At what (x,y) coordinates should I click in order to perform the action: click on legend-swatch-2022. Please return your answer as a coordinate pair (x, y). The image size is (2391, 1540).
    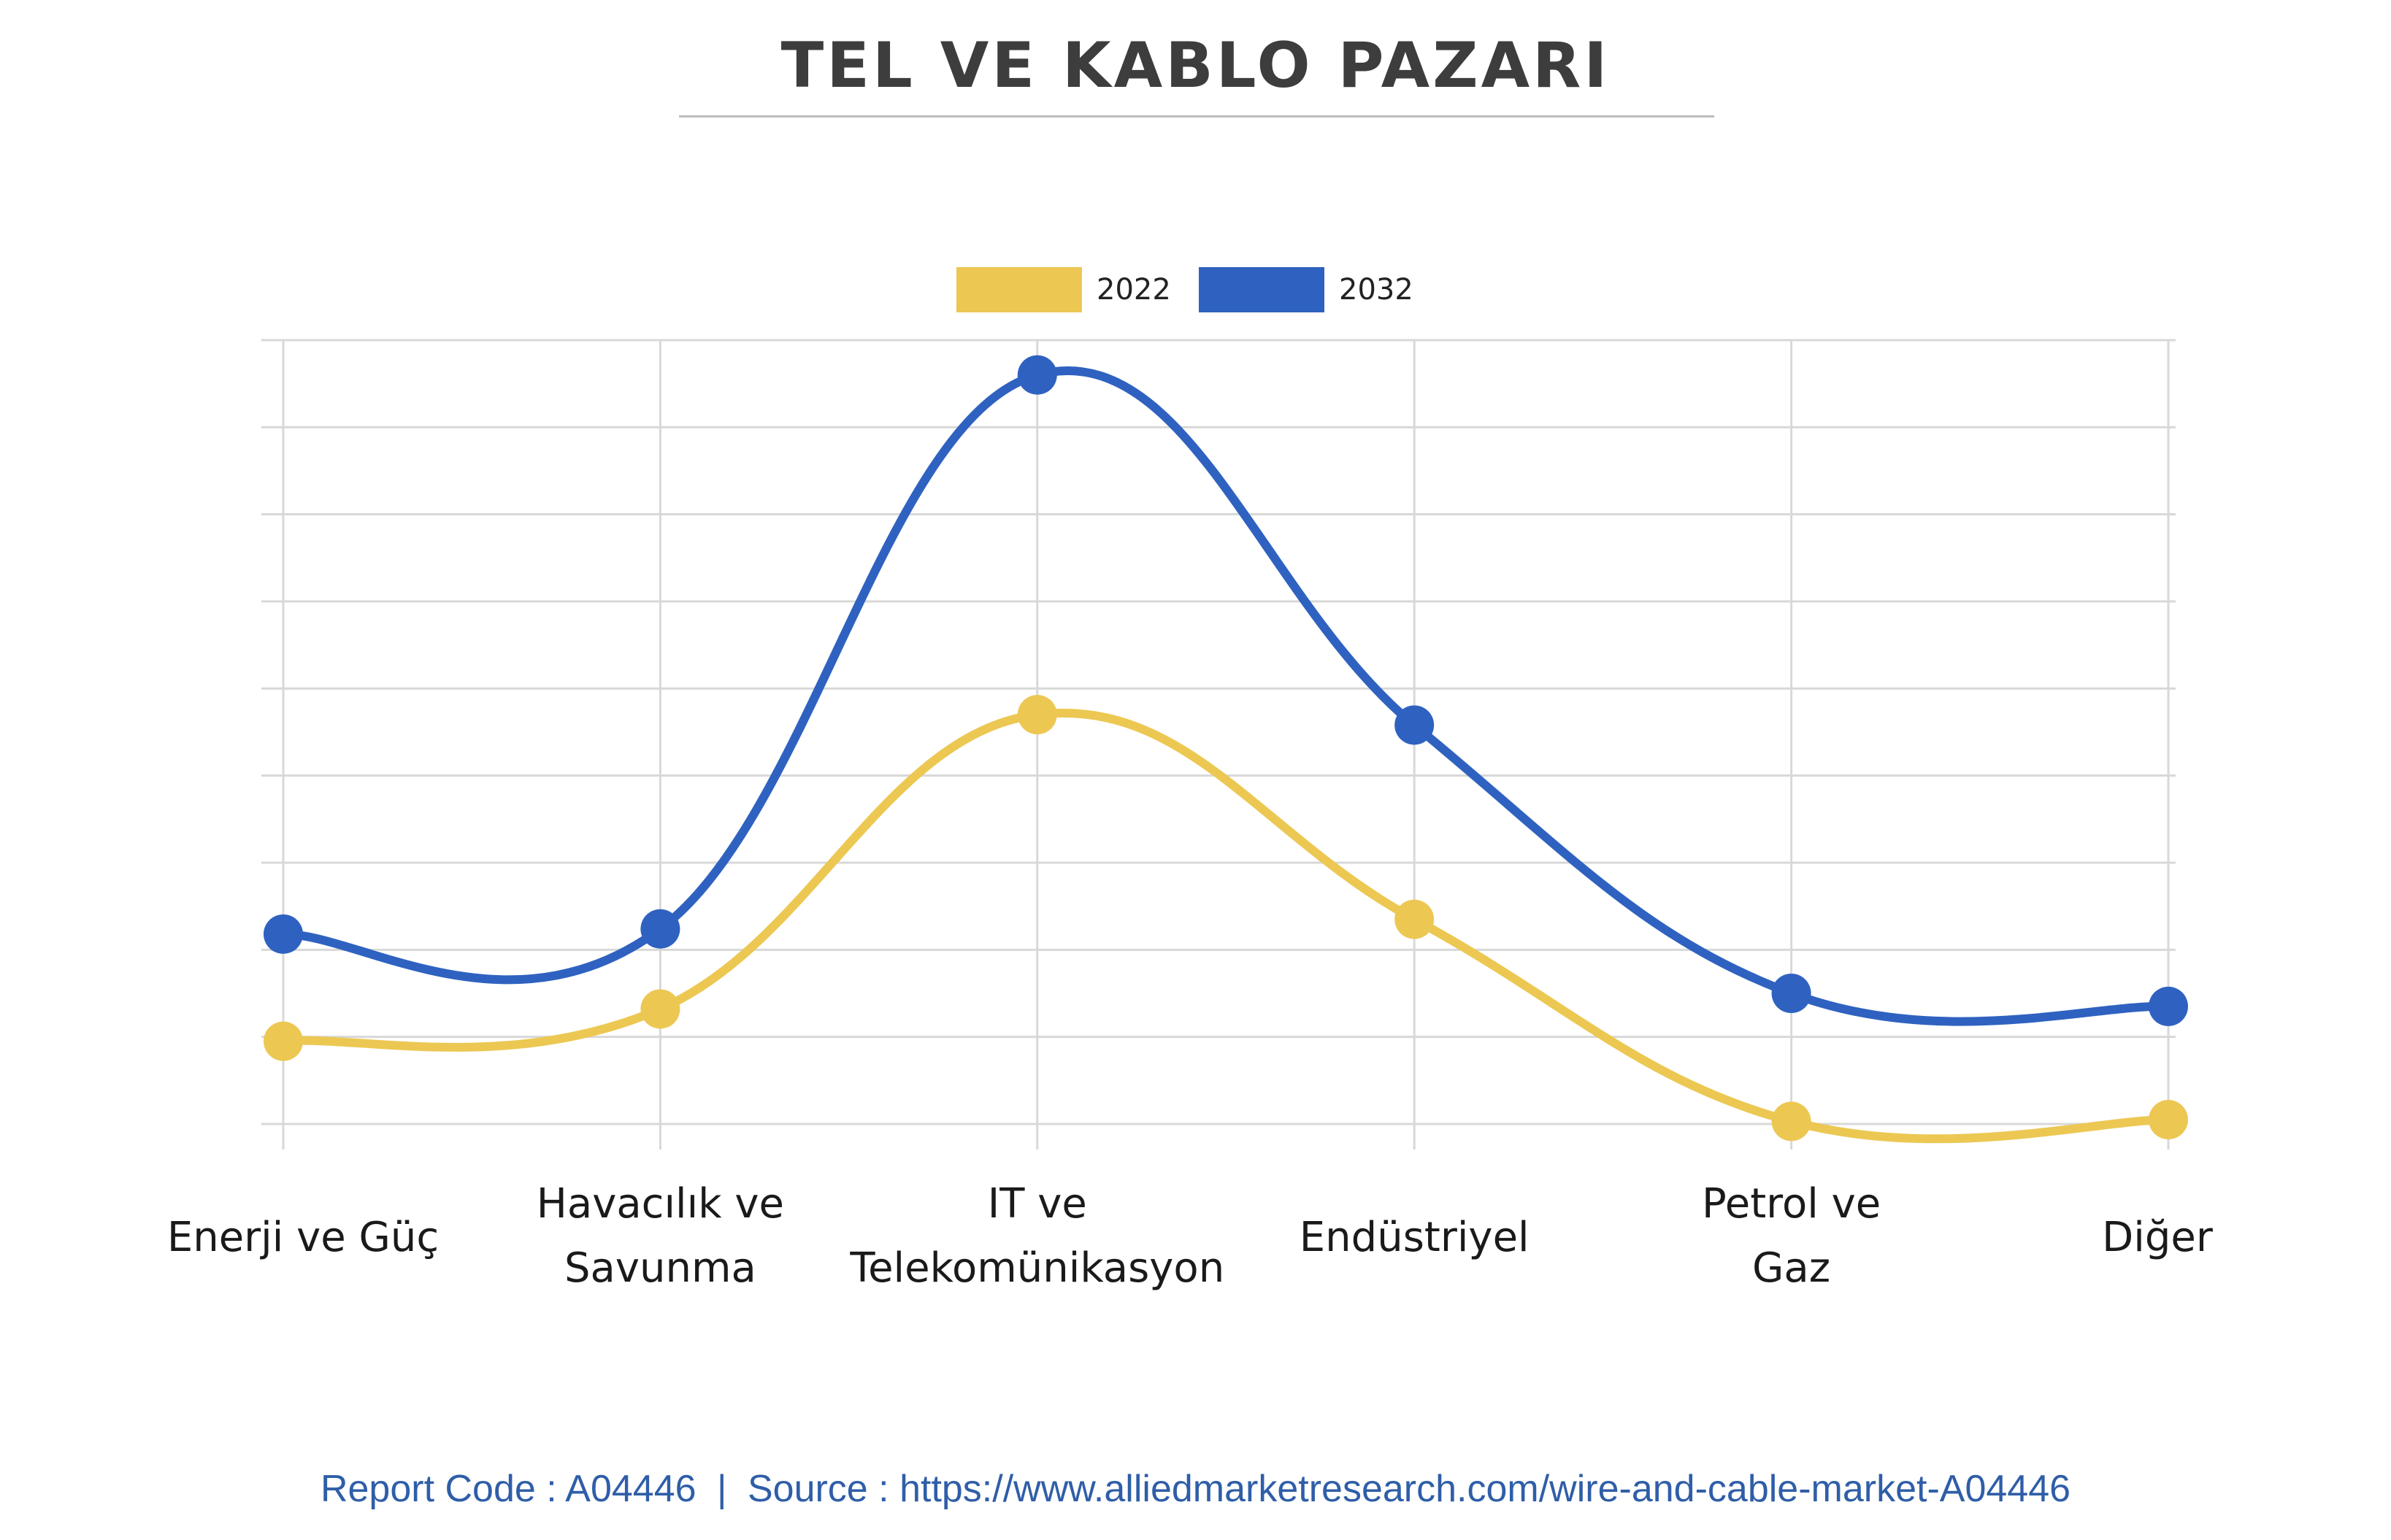
    Looking at the image, I should click on (1019, 289).